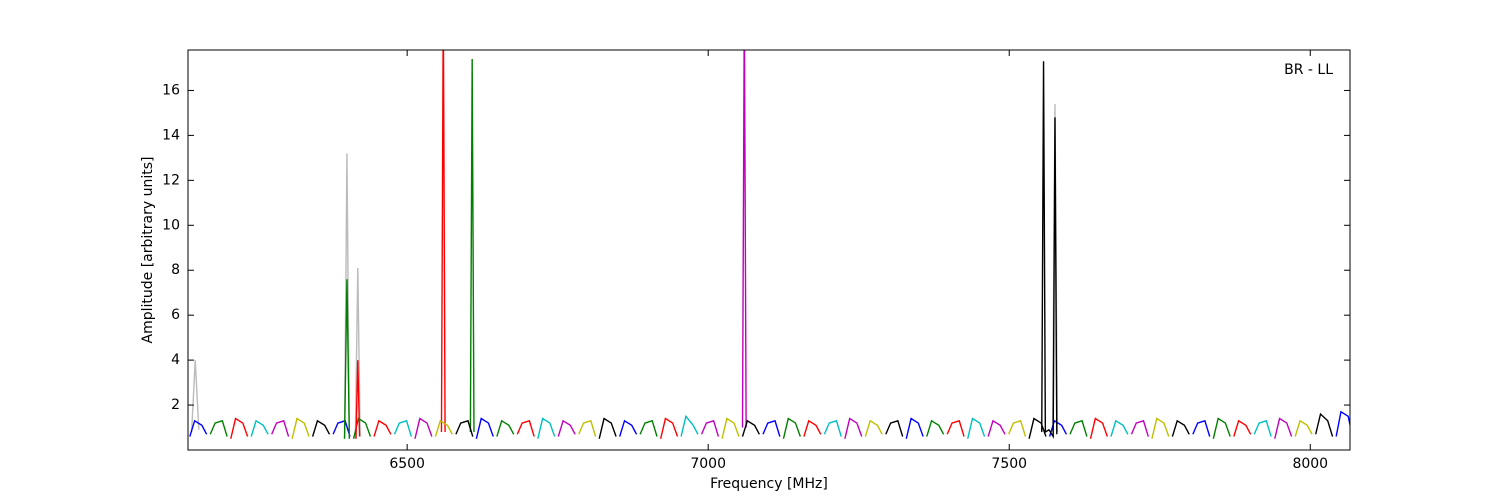 This screenshot has width=1500, height=500. Describe the element at coordinates (148, 250) in the screenshot. I see `y-axis-label: Amplitude [arbitrary units]` at that location.